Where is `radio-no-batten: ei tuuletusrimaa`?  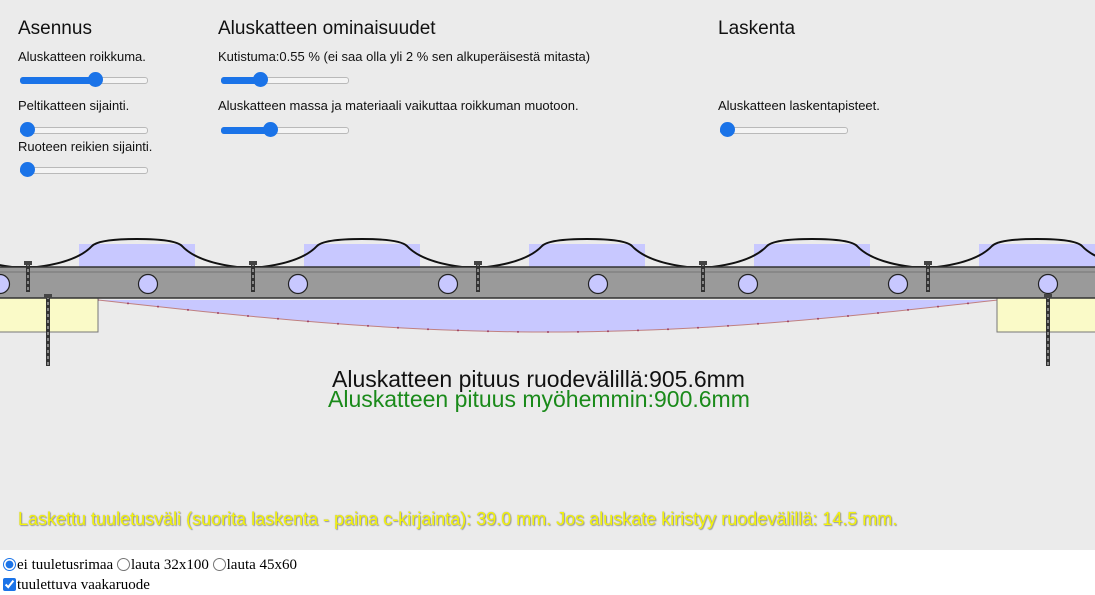
radio-no-batten: ei tuuletusrimaa is located at coordinates (58, 565).